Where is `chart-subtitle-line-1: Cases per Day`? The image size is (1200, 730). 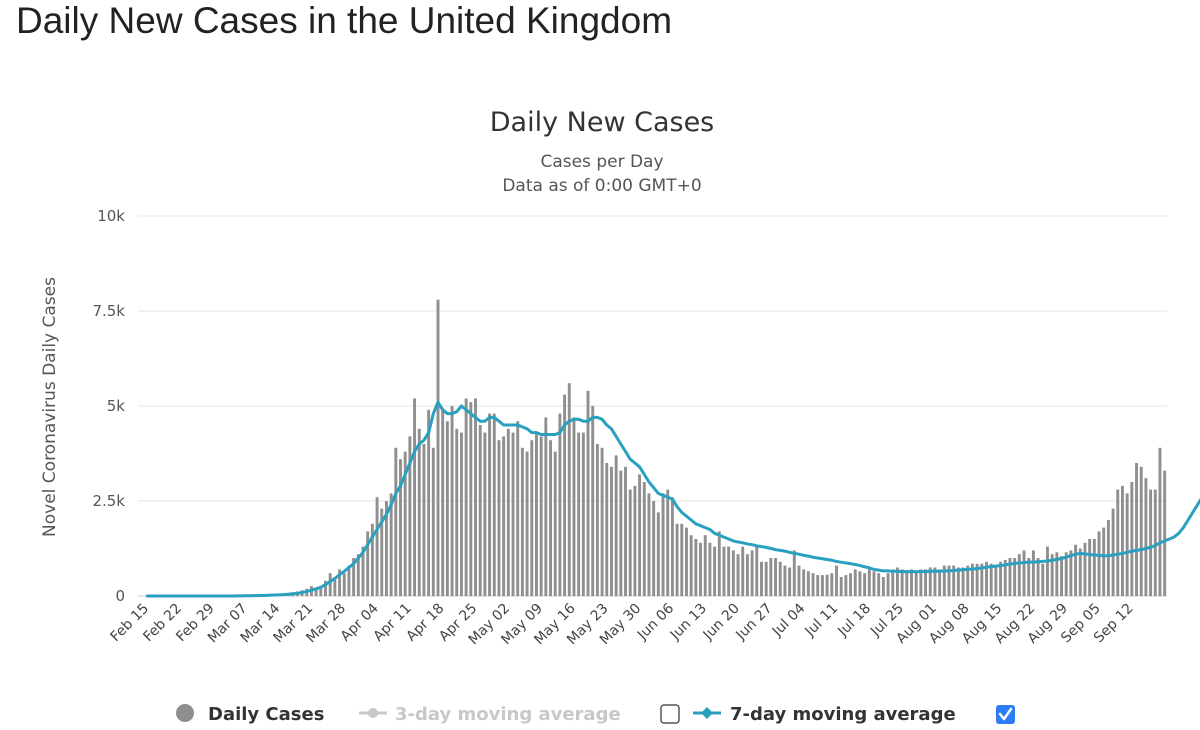
chart-subtitle-line-1: Cases per Day is located at coordinates (601, 162).